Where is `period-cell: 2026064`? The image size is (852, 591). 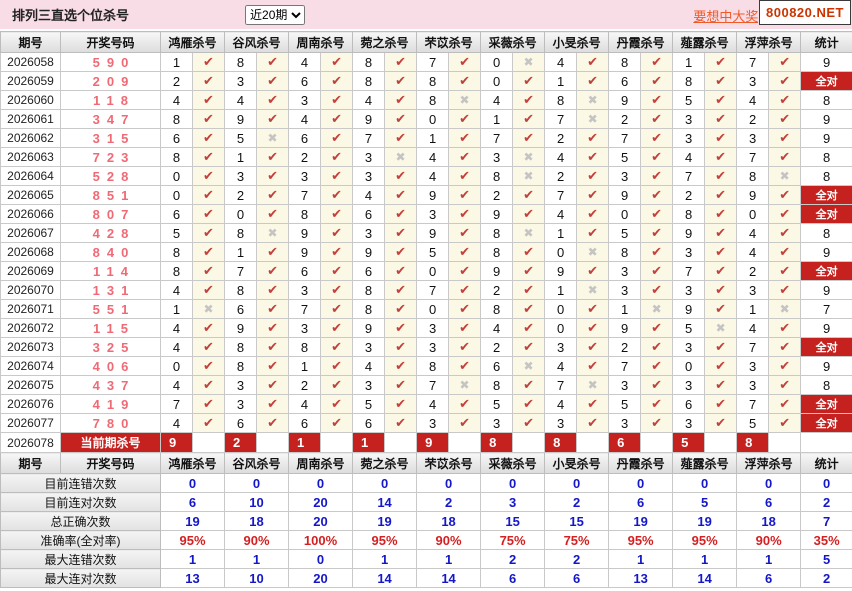
period-cell: 2026064 is located at coordinates (30, 176).